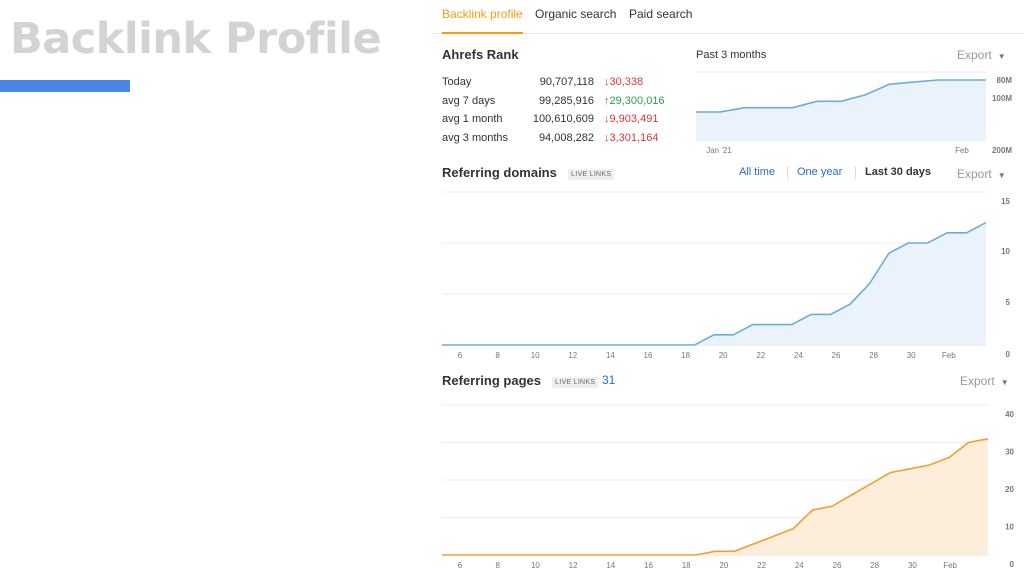  Describe the element at coordinates (607, 100) in the screenshot. I see `arrow-up-icon: ↑` at that location.